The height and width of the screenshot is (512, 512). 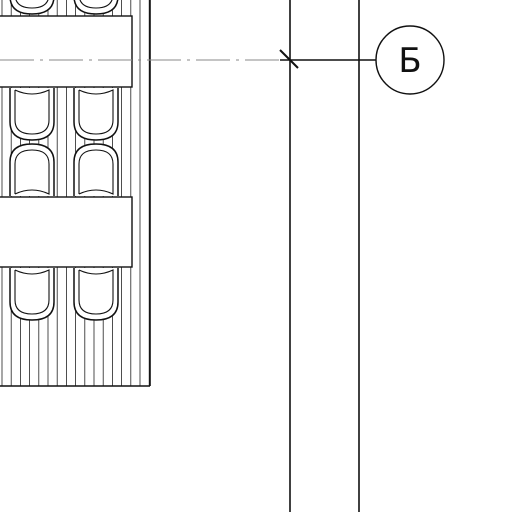 I want to click on chairs, so click(x=64, y=160).